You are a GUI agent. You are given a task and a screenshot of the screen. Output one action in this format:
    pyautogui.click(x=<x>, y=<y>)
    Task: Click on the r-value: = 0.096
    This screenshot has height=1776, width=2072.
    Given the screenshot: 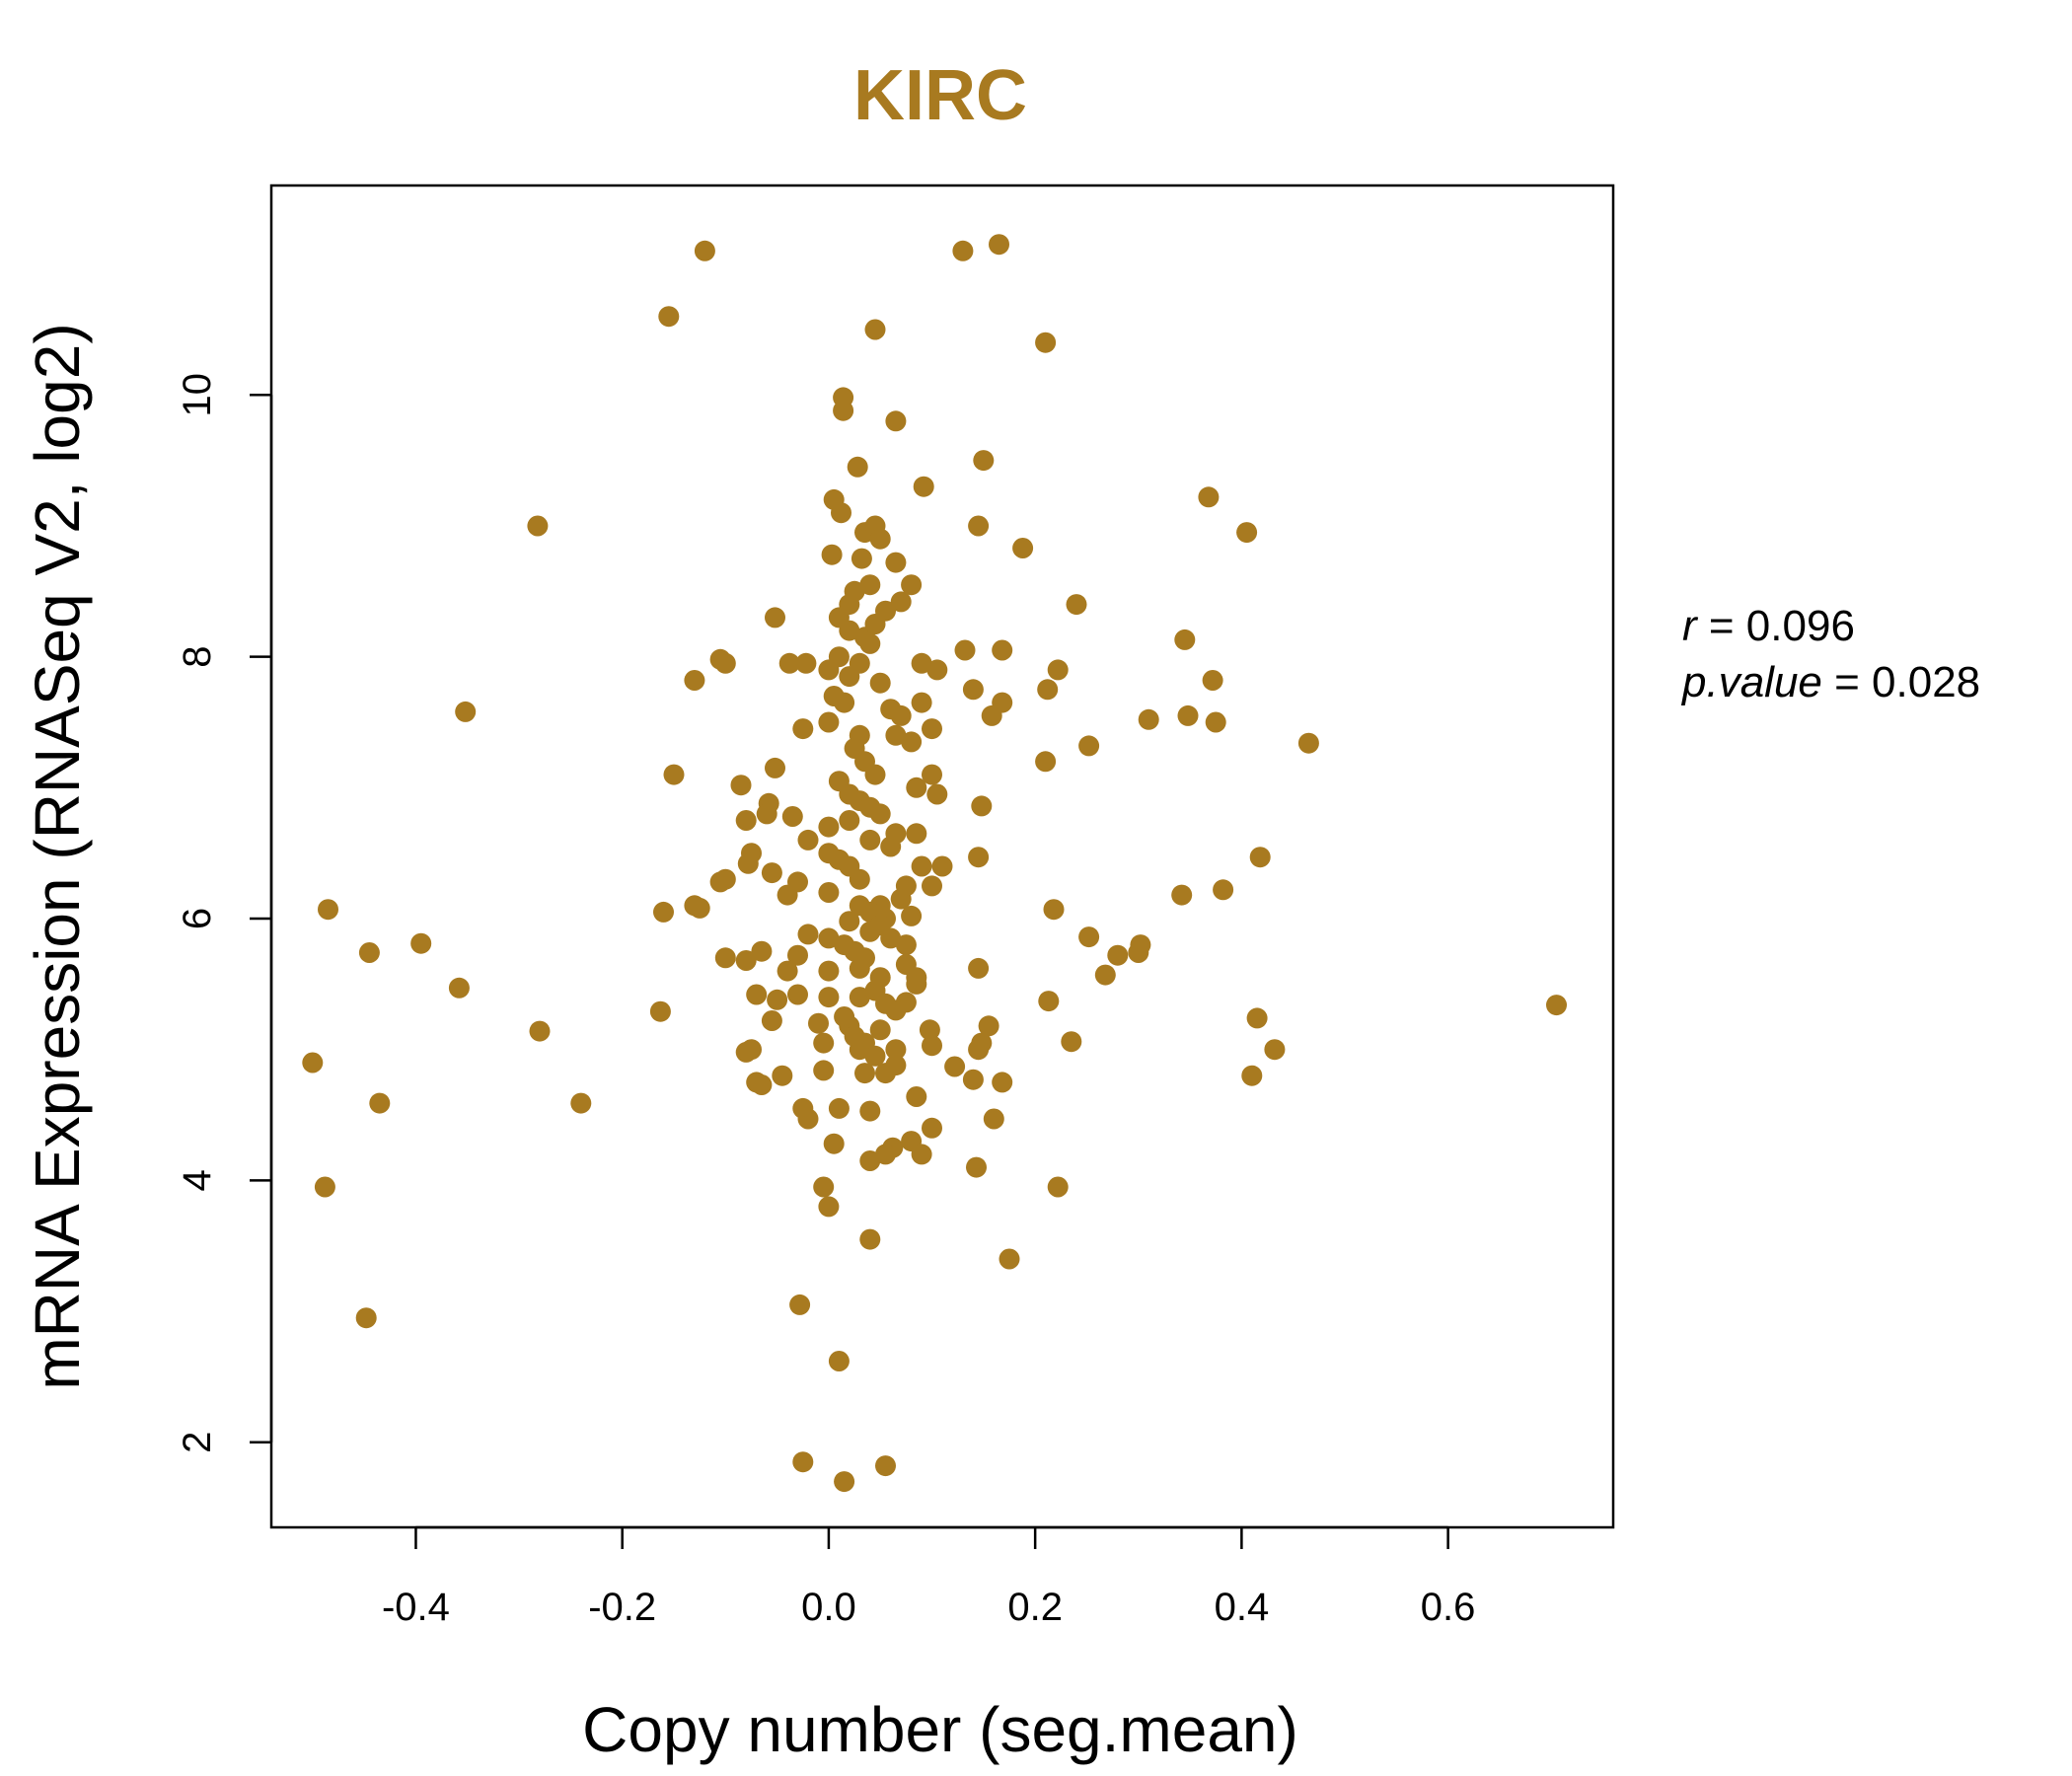 What is the action you would take?
    pyautogui.click(x=1782, y=626)
    